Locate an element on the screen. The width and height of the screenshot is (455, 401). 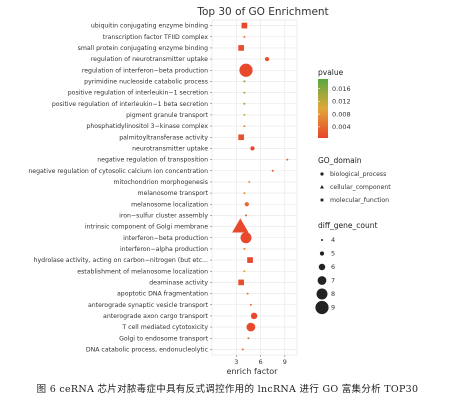
pvalue-colorbar is located at coordinates (323, 108).